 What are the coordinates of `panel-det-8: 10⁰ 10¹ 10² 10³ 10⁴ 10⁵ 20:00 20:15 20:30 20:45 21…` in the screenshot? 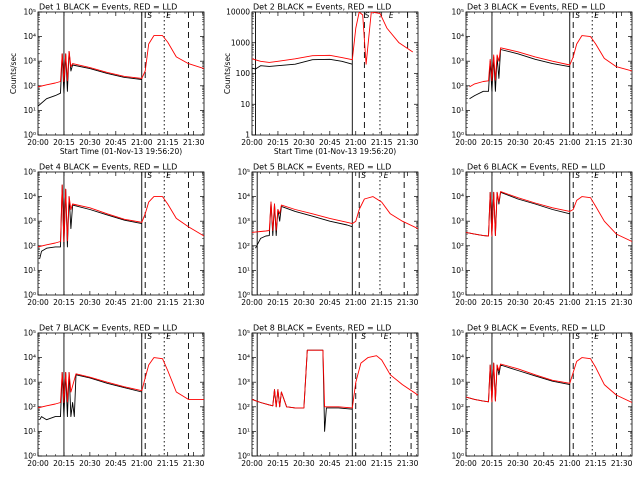 It's located at (327, 396).